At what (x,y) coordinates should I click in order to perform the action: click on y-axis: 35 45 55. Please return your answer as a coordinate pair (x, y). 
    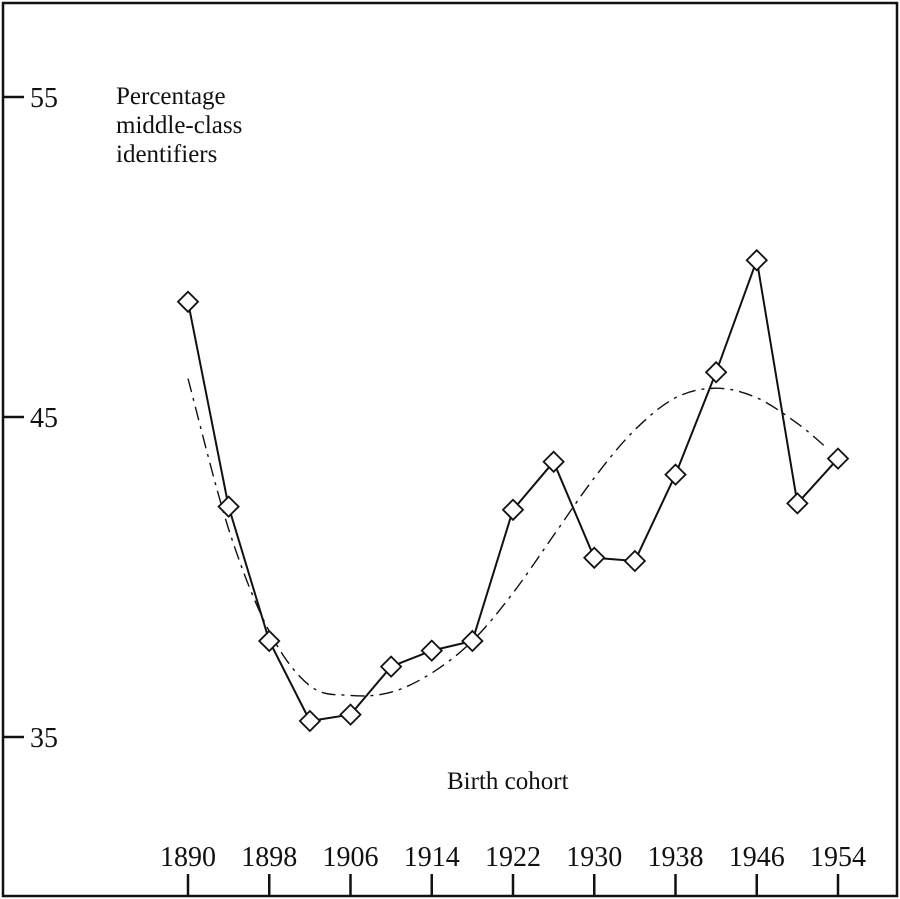
    Looking at the image, I should click on (30, 418).